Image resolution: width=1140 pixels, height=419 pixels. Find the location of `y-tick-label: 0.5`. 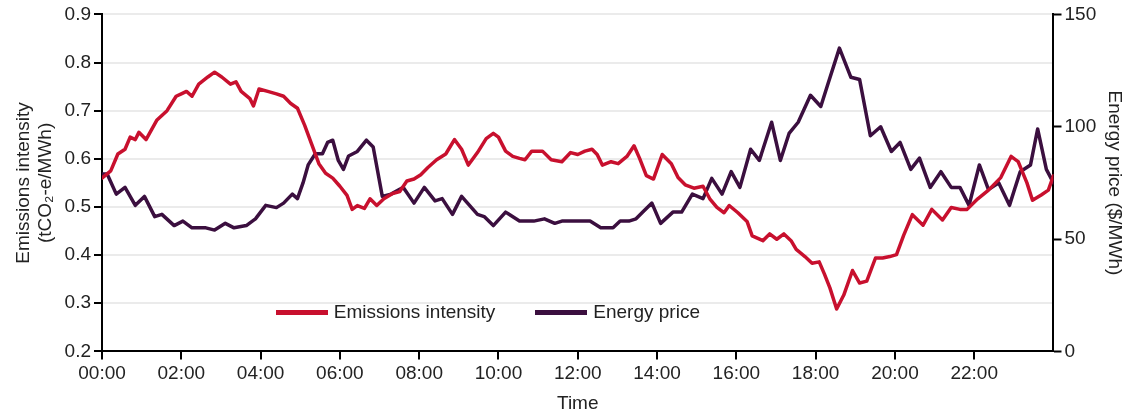

y-tick-label: 0.5 is located at coordinates (78, 206).